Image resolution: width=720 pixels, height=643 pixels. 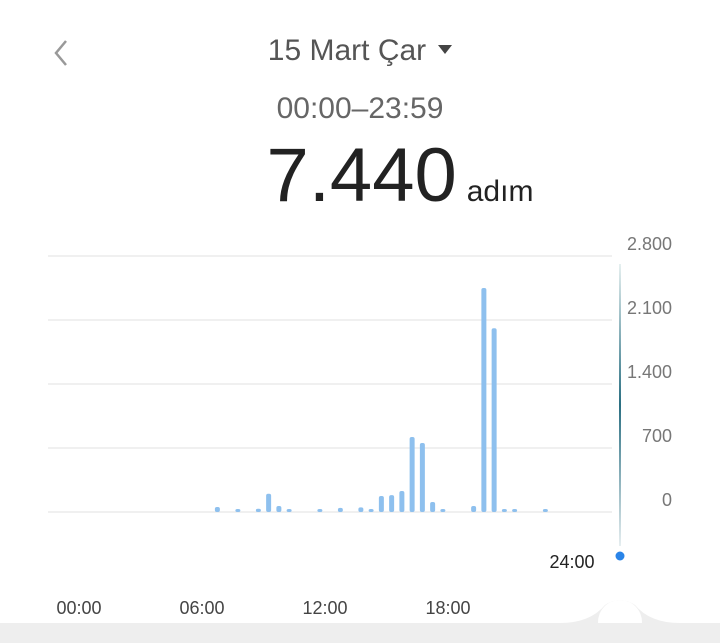 What do you see at coordinates (620, 405) in the screenshot?
I see `cursor-line` at bounding box center [620, 405].